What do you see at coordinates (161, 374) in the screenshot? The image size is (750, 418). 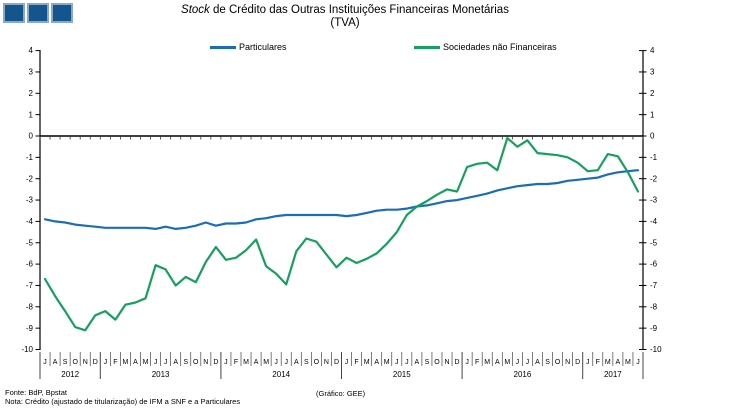 I see `svg-text: 2013` at bounding box center [161, 374].